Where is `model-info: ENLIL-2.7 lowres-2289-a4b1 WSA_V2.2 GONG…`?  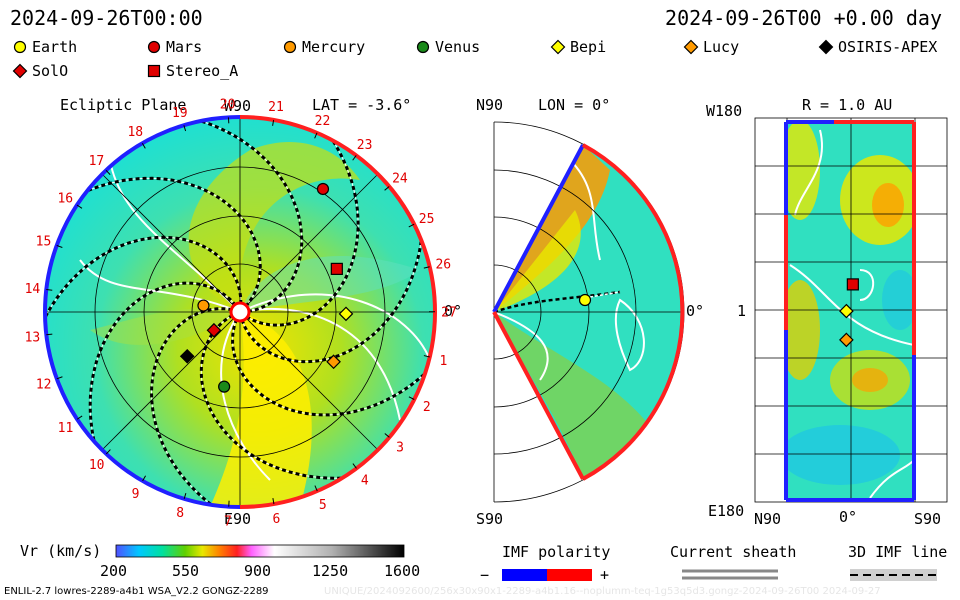 model-info: ENLIL-2.7 lowres-2289-a4b1 WSA_V2.2 GONG… is located at coordinates (136, 591).